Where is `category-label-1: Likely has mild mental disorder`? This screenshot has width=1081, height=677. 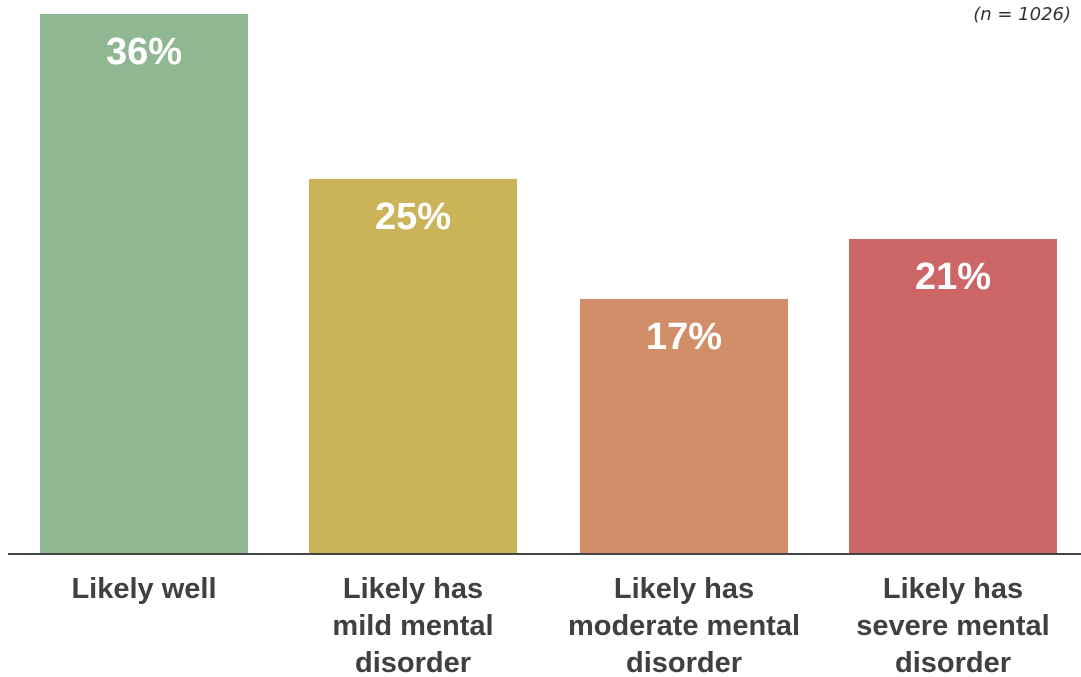 category-label-1: Likely has mild mental disorder is located at coordinates (412, 625).